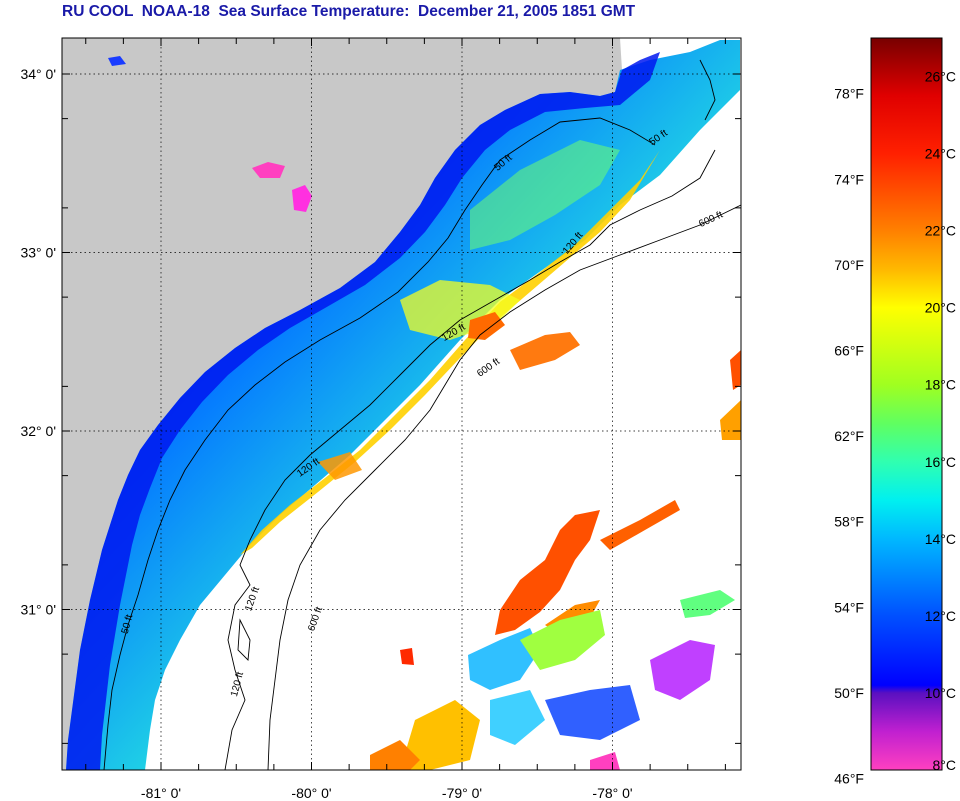  What do you see at coordinates (849, 179) in the screenshot?
I see `fahrenheit-label: 74°F` at bounding box center [849, 179].